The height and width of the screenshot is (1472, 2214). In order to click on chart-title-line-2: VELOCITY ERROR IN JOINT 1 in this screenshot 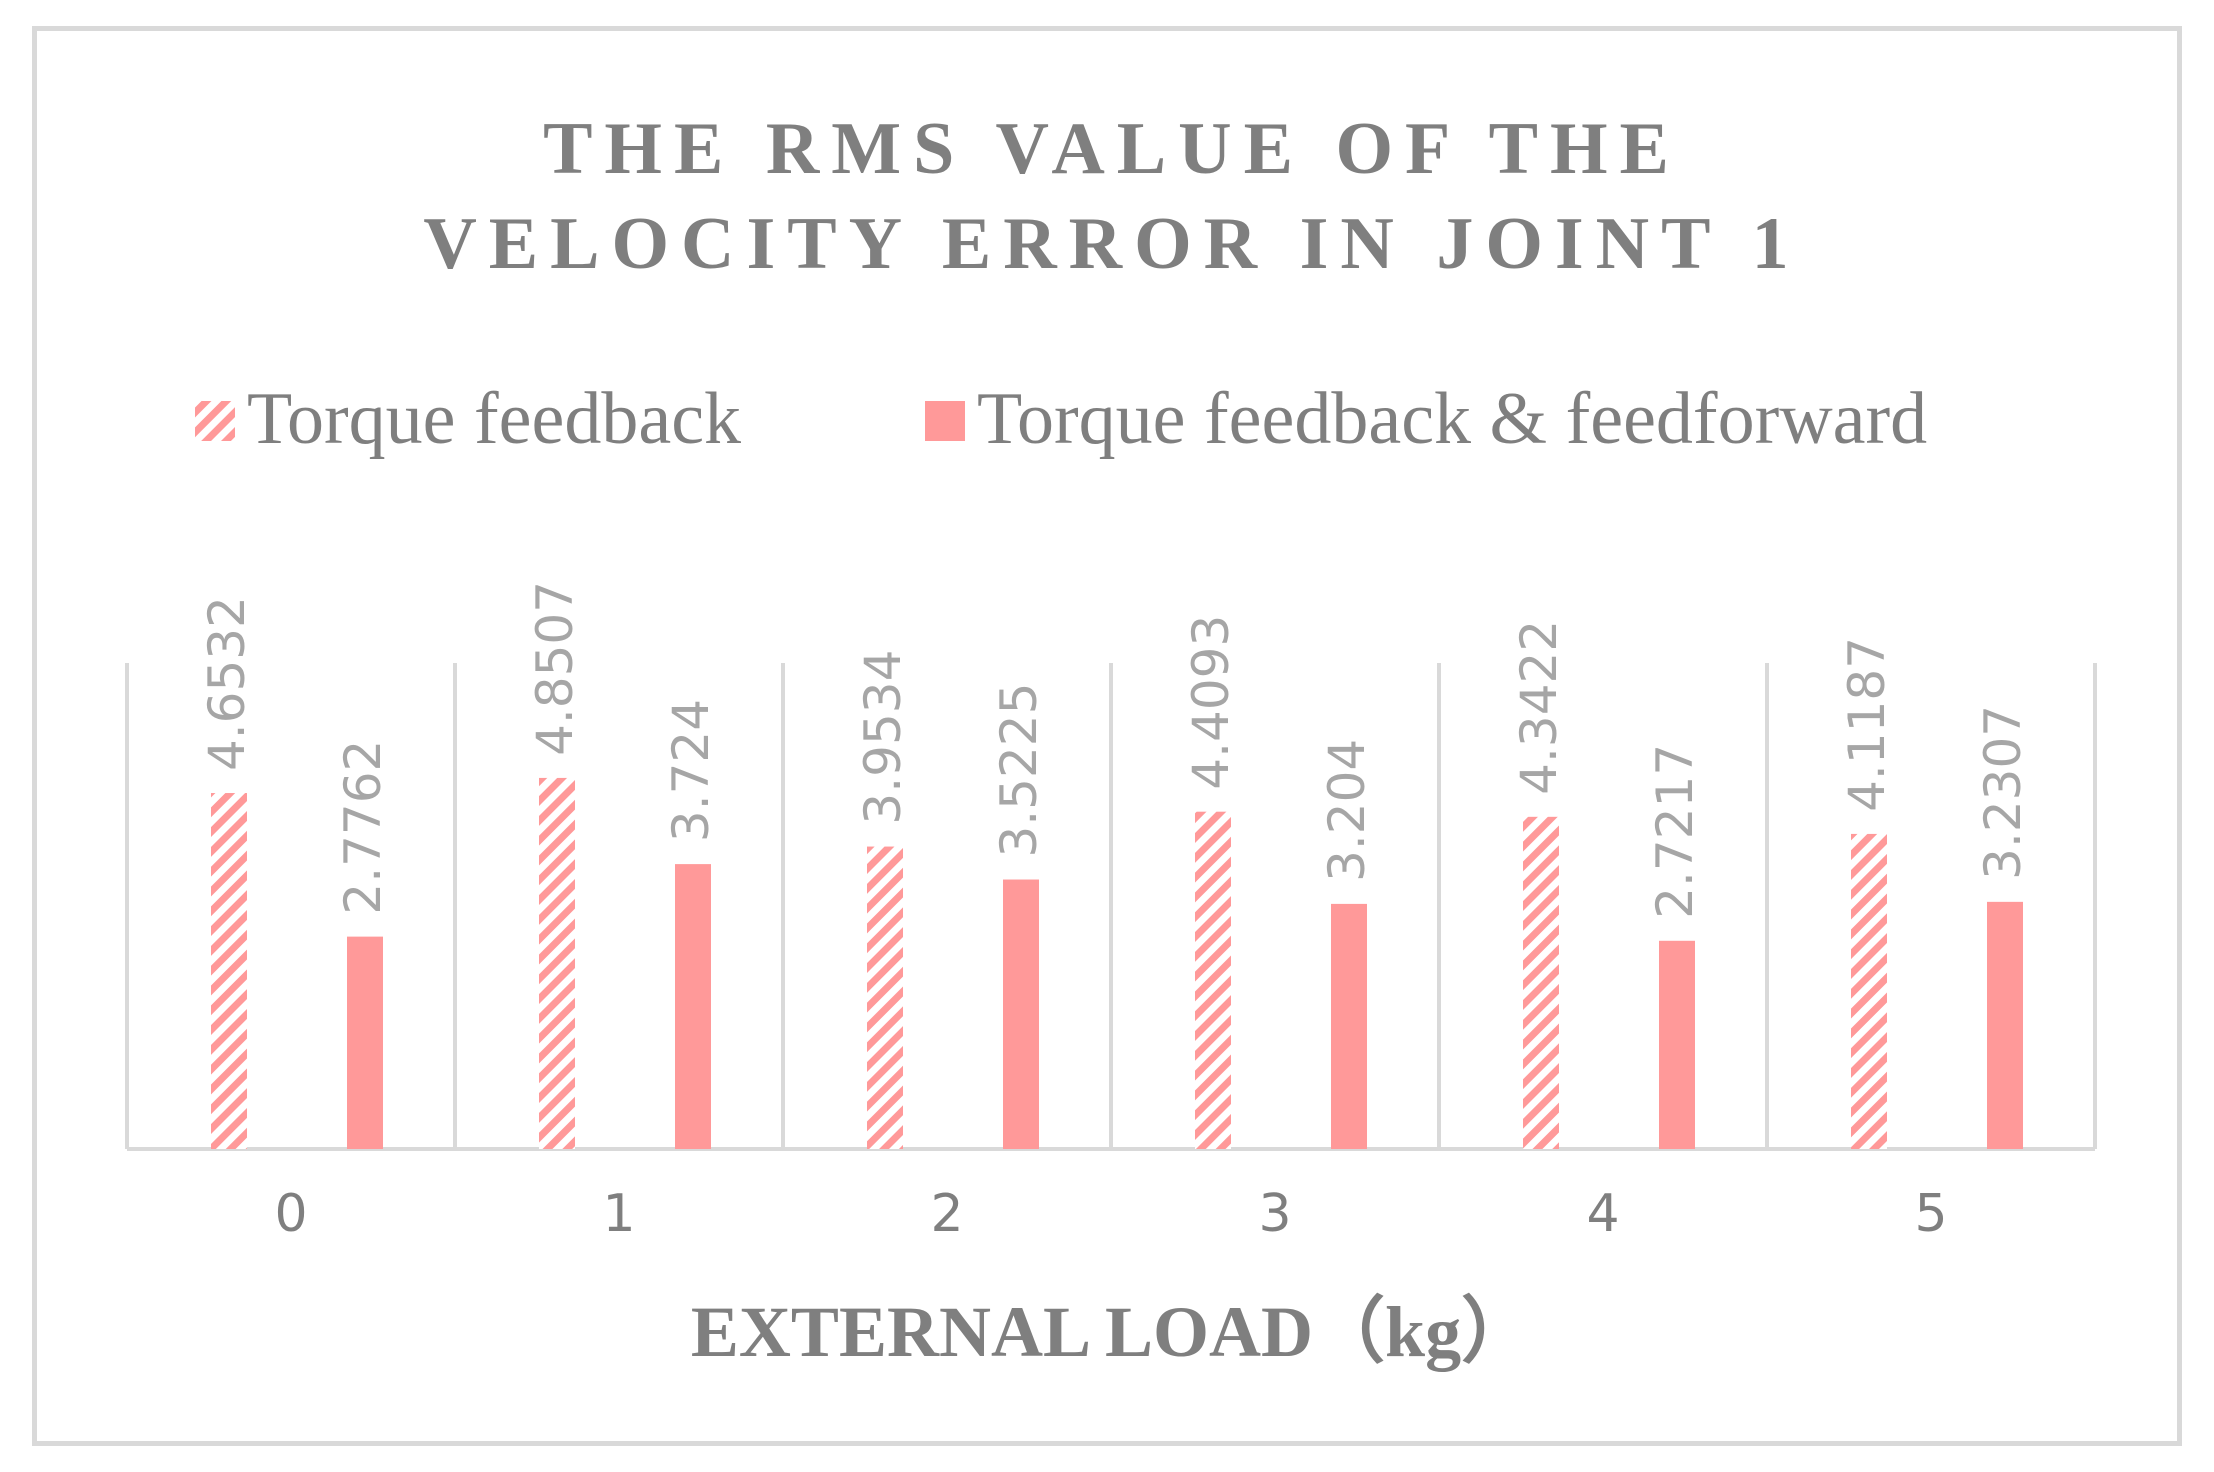, I will do `click(1111, 244)`.